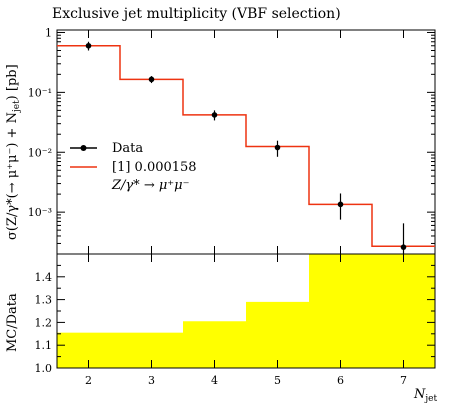 The width and height of the screenshot is (450, 407). Describe the element at coordinates (44, 277) in the screenshot. I see `ratio-y-tick-label: 1.4` at that location.